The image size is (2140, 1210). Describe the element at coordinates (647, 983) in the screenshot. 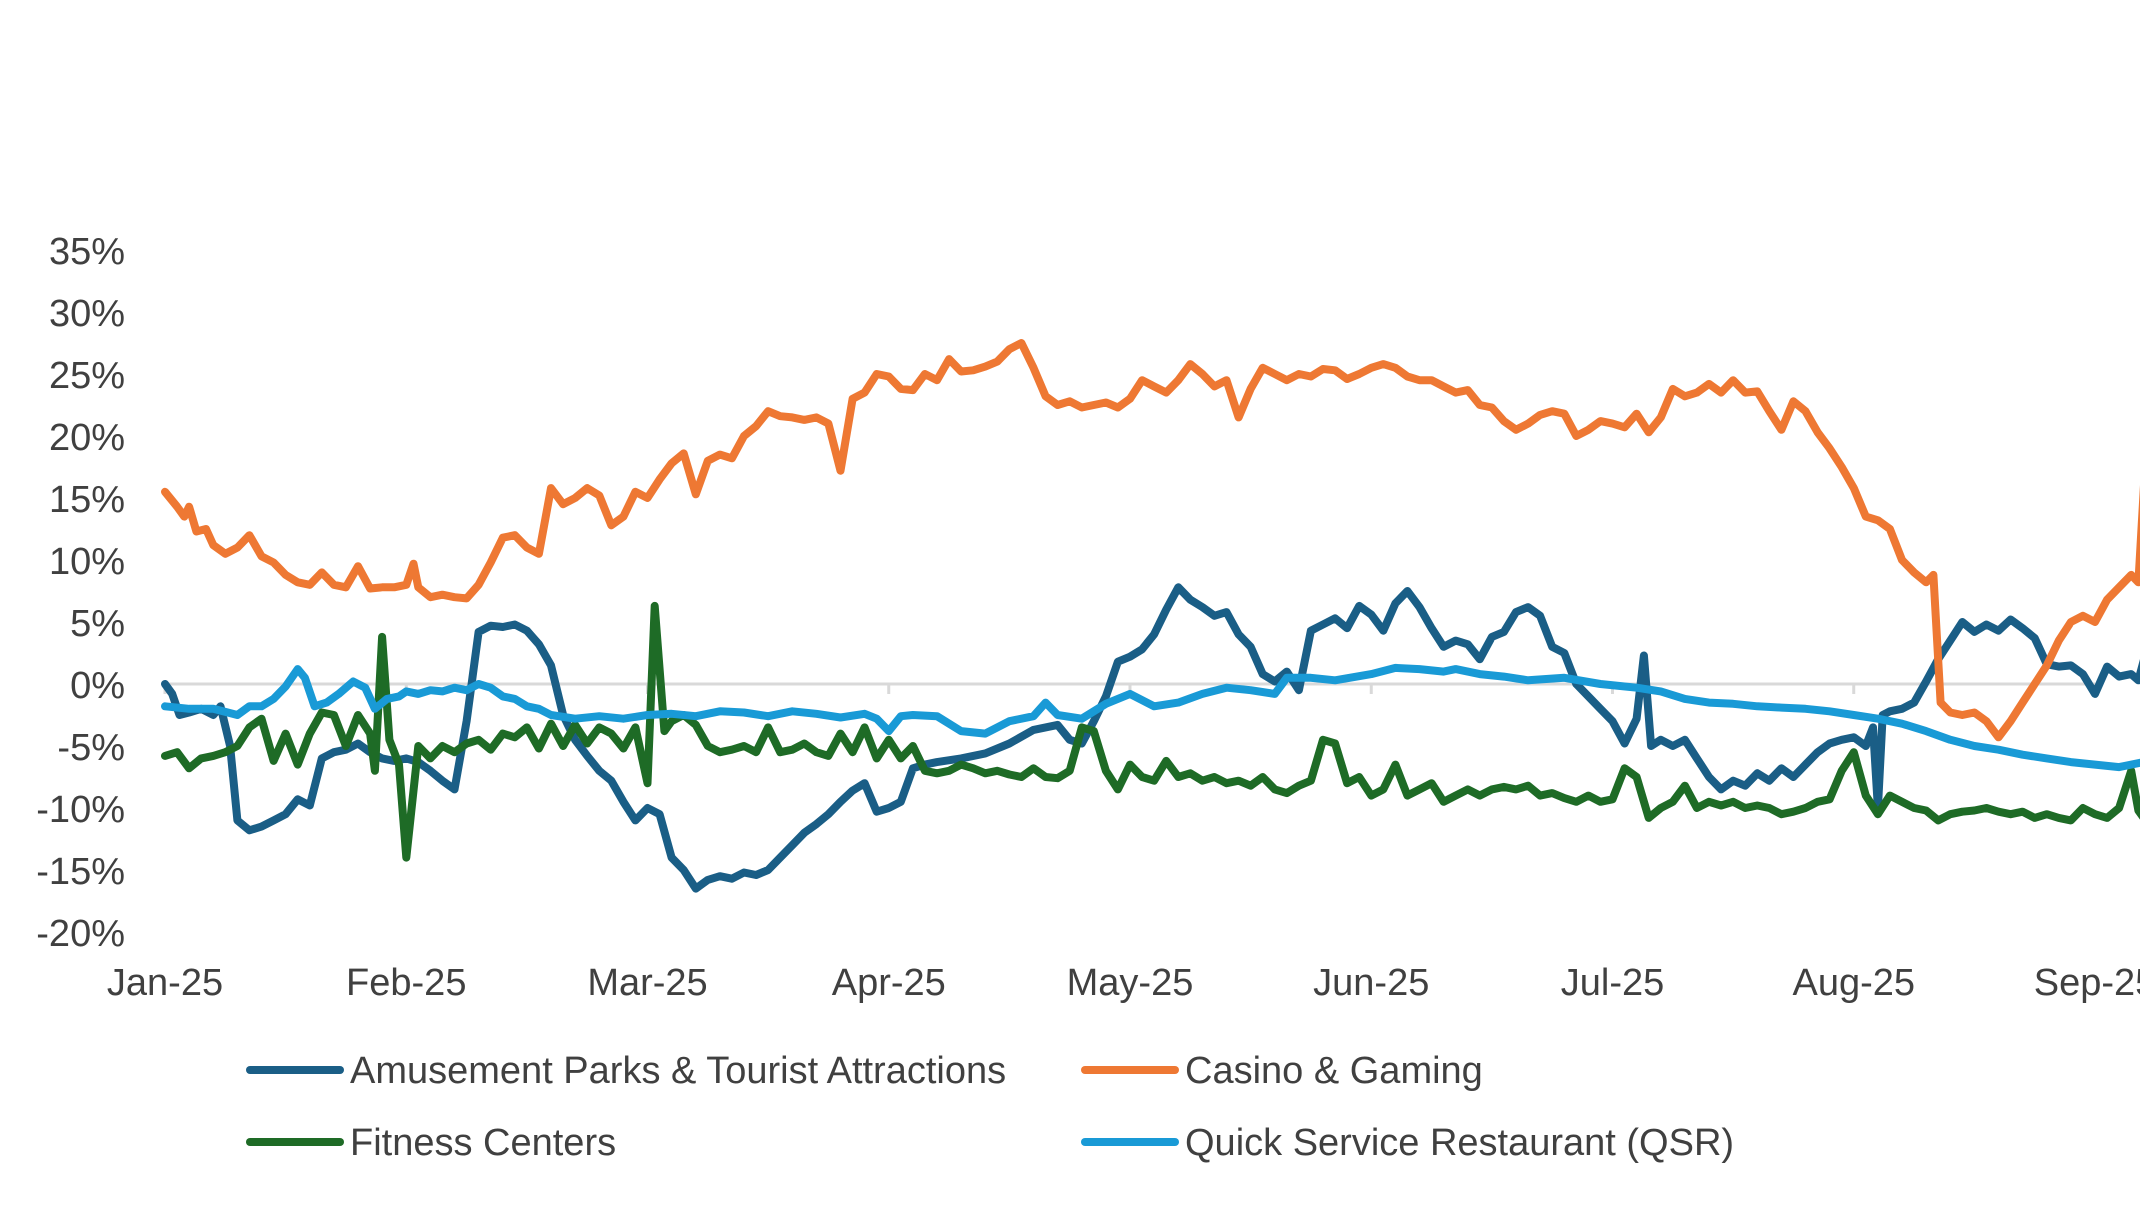

I see `x-tick-label: Mar-25` at that location.